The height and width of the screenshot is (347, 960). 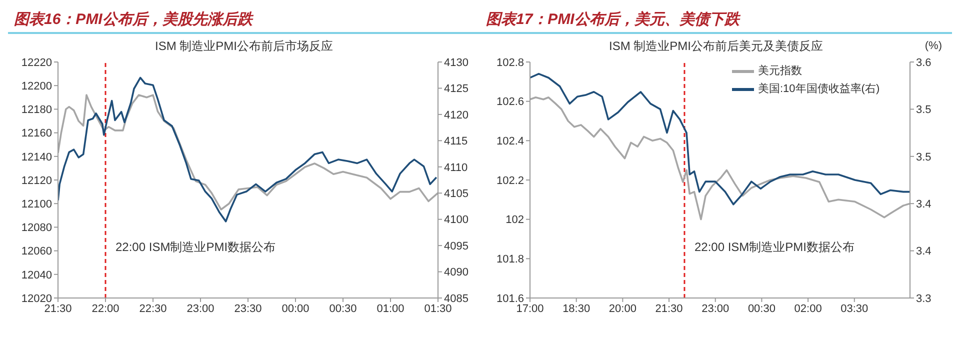 I want to click on y2-axis-title: (%), so click(x=933, y=46).